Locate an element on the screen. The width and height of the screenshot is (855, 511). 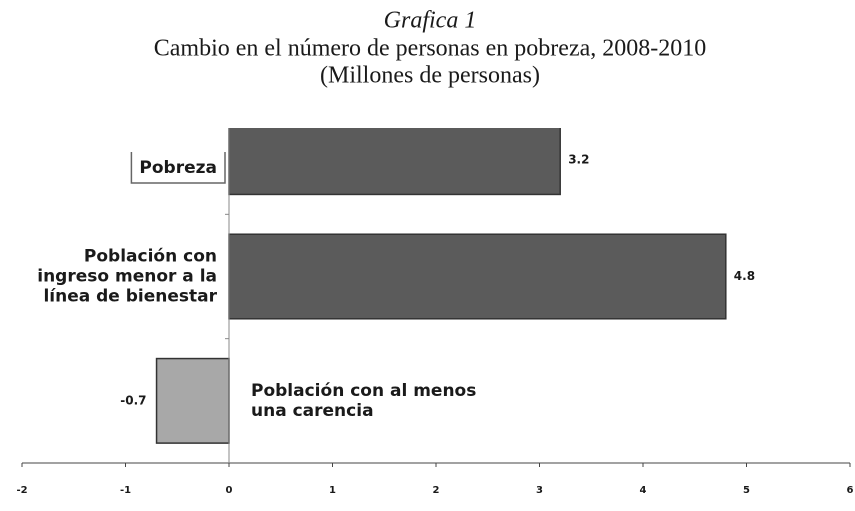
x-tick-label: -1 is located at coordinates (125, 490).